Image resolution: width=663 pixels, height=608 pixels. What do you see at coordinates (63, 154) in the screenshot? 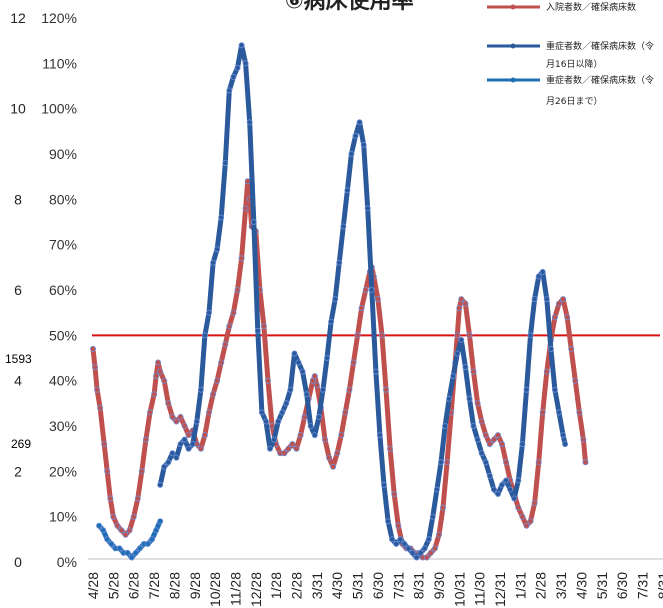
I see `y-tick-label: 90%` at bounding box center [63, 154].